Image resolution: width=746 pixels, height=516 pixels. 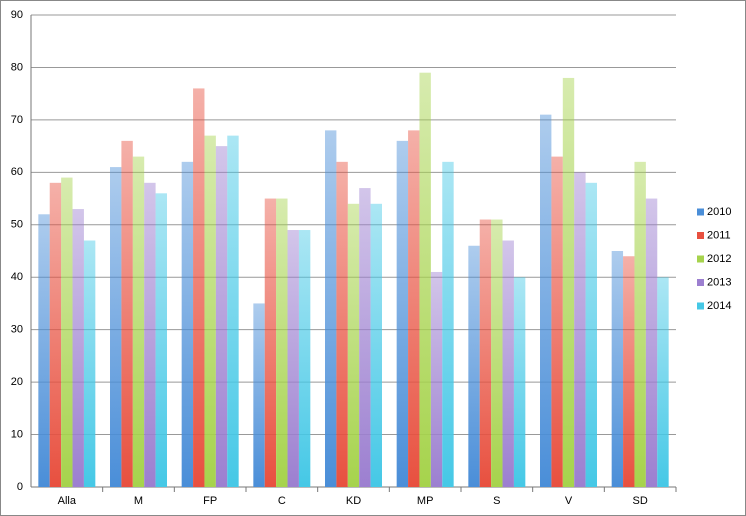 What do you see at coordinates (67, 501) in the screenshot?
I see `x-tick-label: Alla` at bounding box center [67, 501].